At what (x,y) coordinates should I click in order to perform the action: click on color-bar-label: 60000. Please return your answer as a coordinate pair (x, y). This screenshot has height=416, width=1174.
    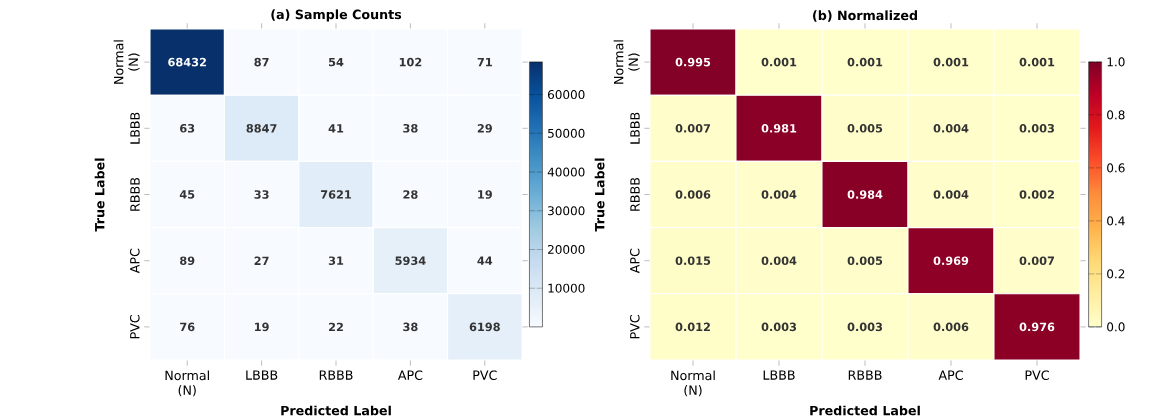
    Looking at the image, I should click on (566, 95).